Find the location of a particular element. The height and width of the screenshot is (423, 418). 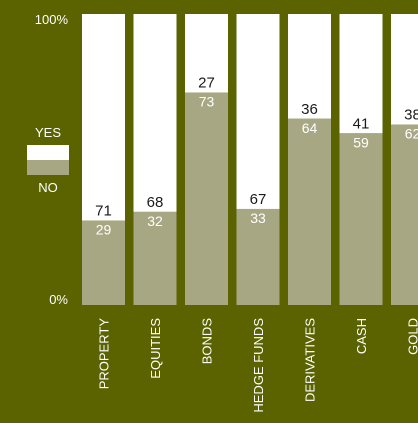

category-label-hedge-funds: HEDGE FUNDS is located at coordinates (258, 365).